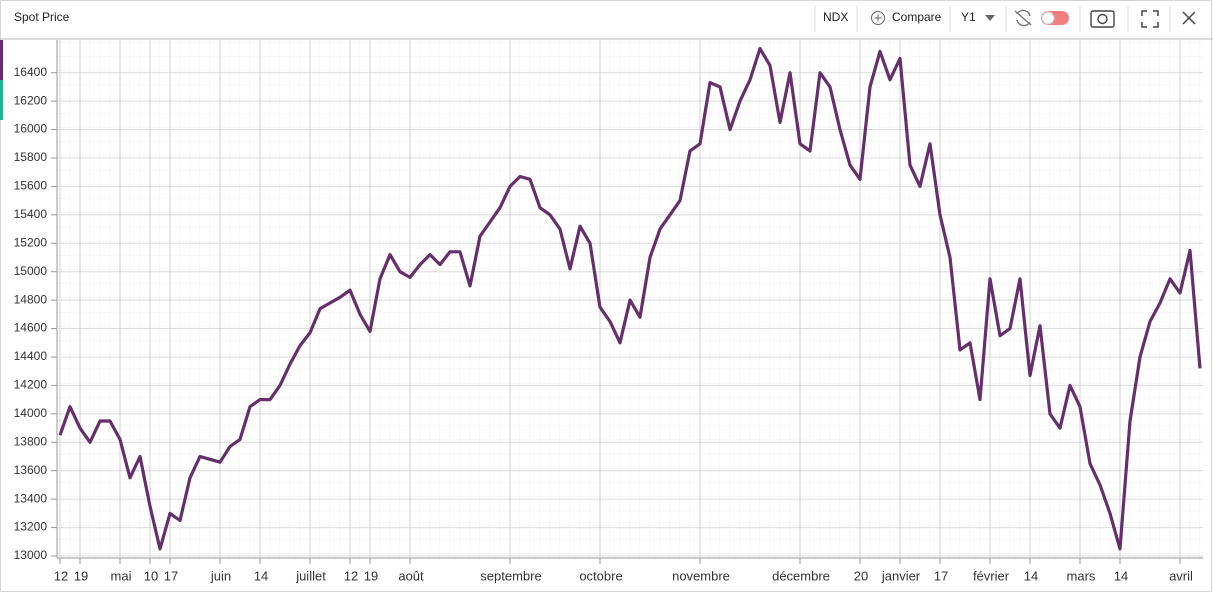 The image size is (1213, 593). I want to click on camera-lens, so click(1102, 19).